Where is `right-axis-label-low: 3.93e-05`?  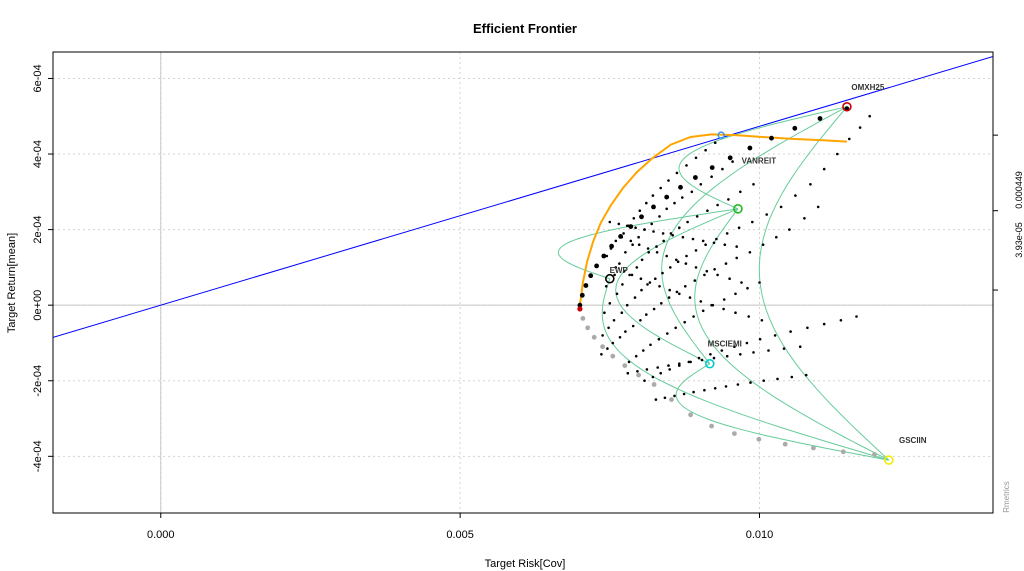 right-axis-label-low: 3.93e-05 is located at coordinates (1019, 240).